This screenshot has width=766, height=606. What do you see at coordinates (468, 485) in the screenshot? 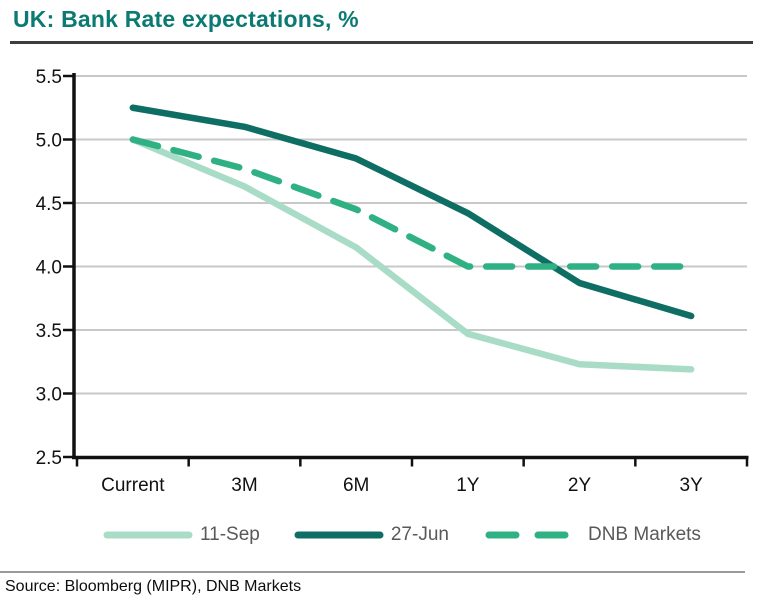
I see `x-category-label: 1Y` at bounding box center [468, 485].